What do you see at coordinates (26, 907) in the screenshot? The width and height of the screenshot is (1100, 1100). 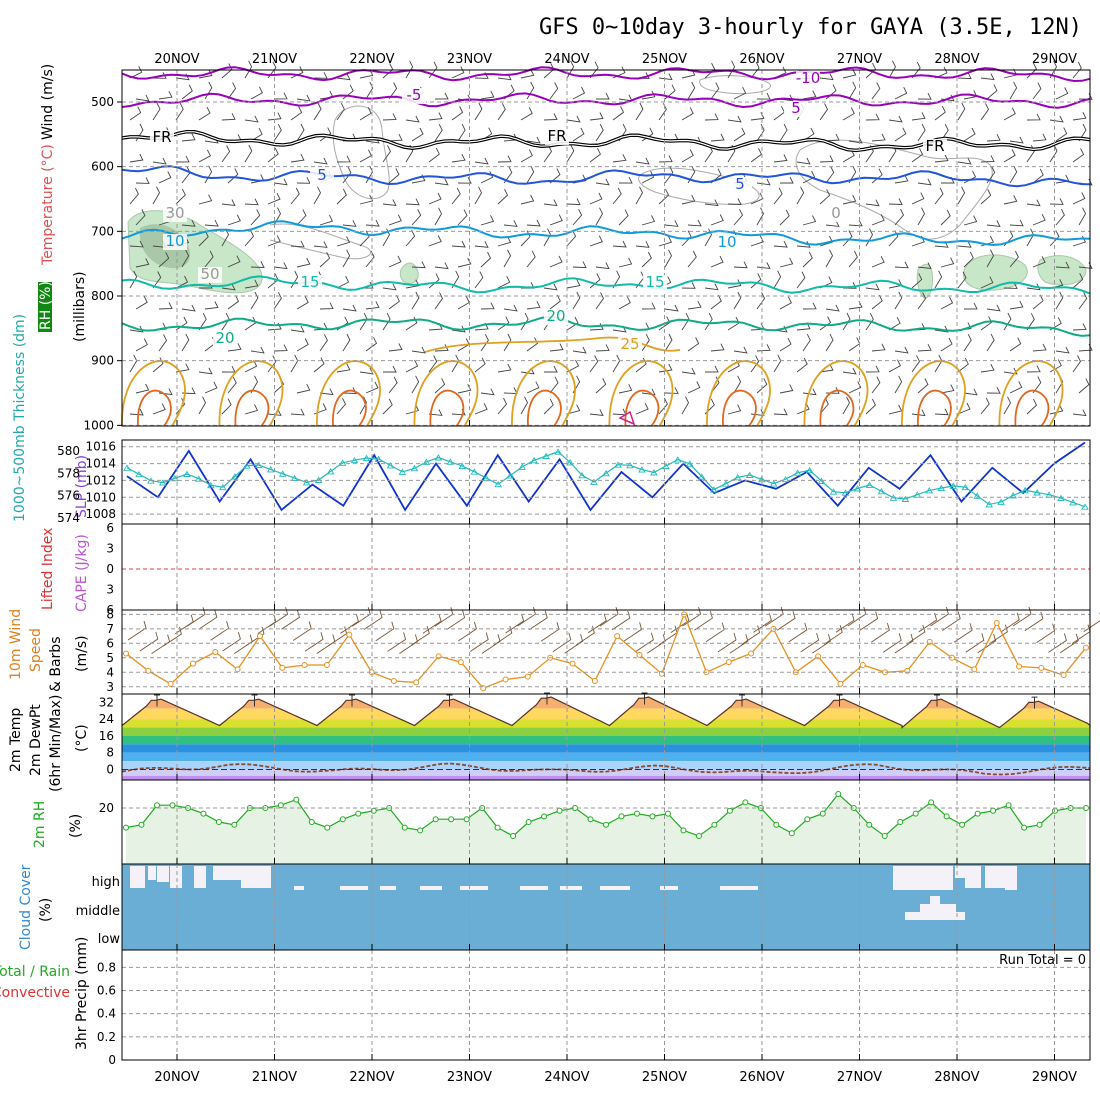 I see `cloud-ylabel: Cloud Cover` at bounding box center [26, 907].